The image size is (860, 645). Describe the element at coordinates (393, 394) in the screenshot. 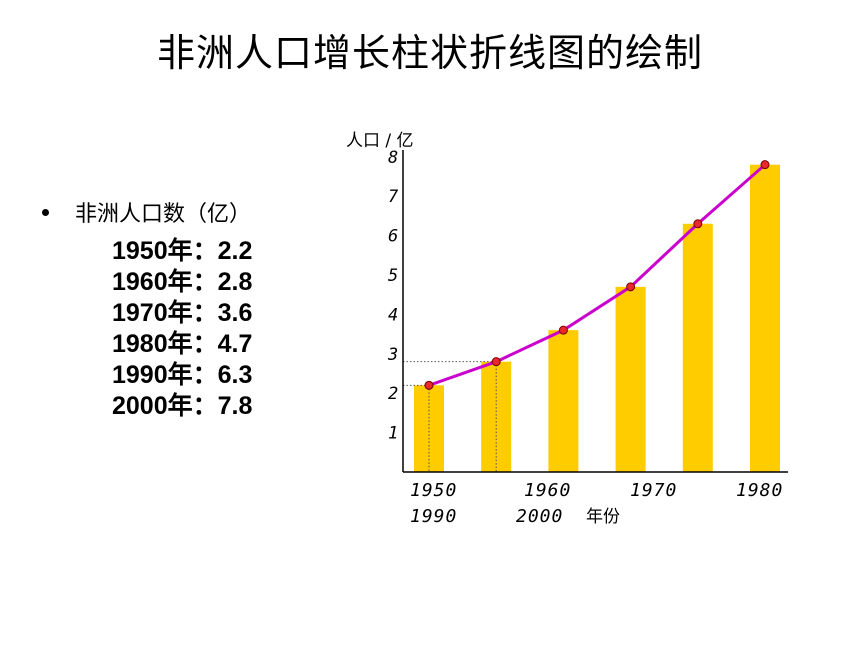

I see `y-tick-label-2: 2` at that location.